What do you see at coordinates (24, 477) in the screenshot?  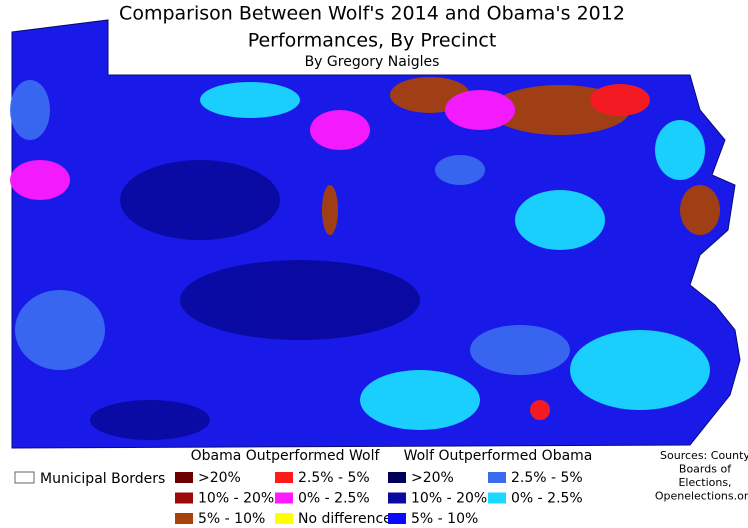 I see `municipal-swatch` at bounding box center [24, 477].